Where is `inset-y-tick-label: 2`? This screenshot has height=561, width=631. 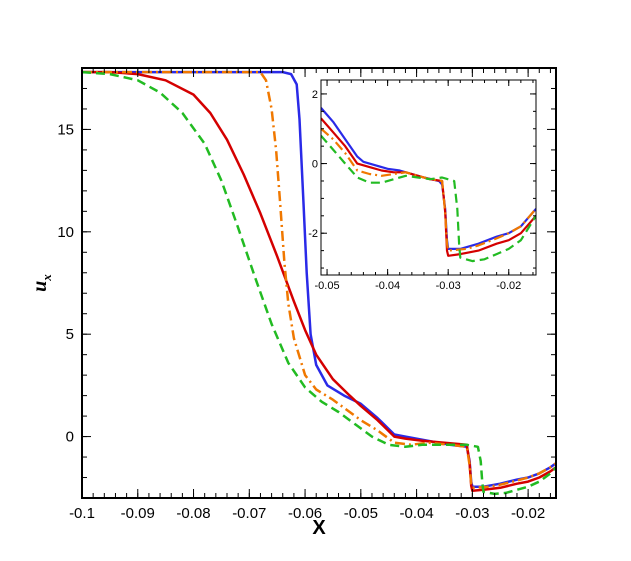
inset-y-tick-label: 2 is located at coordinates (315, 95).